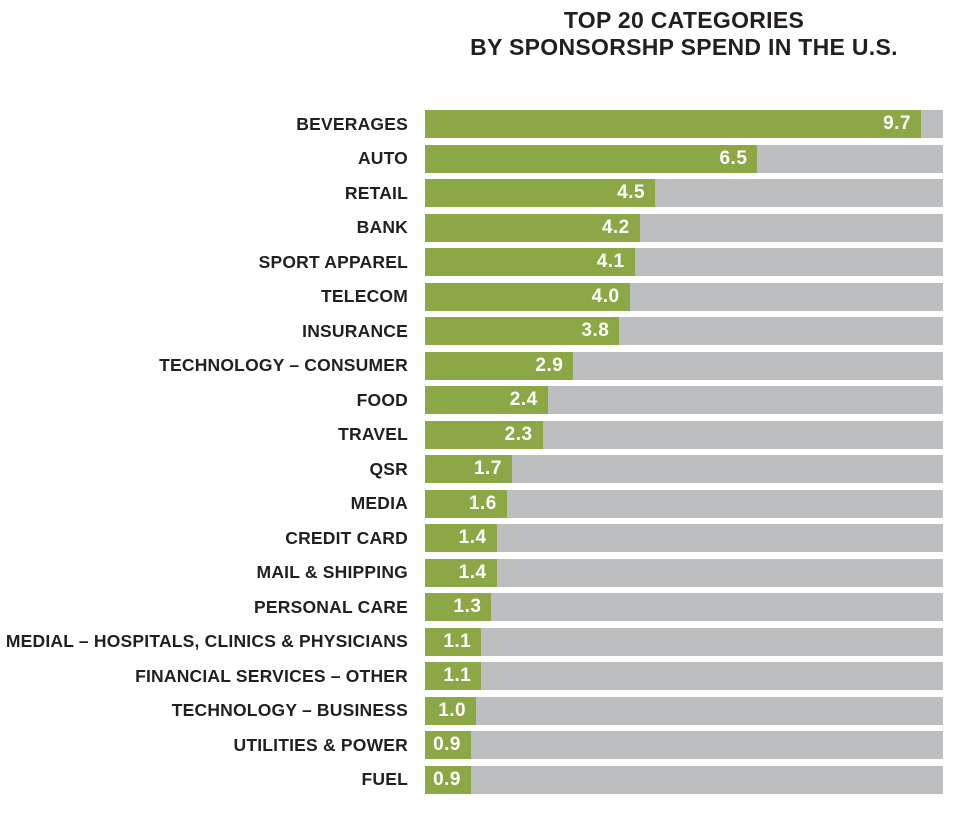 The width and height of the screenshot is (972, 816). I want to click on bar-track: 1.3, so click(684, 607).